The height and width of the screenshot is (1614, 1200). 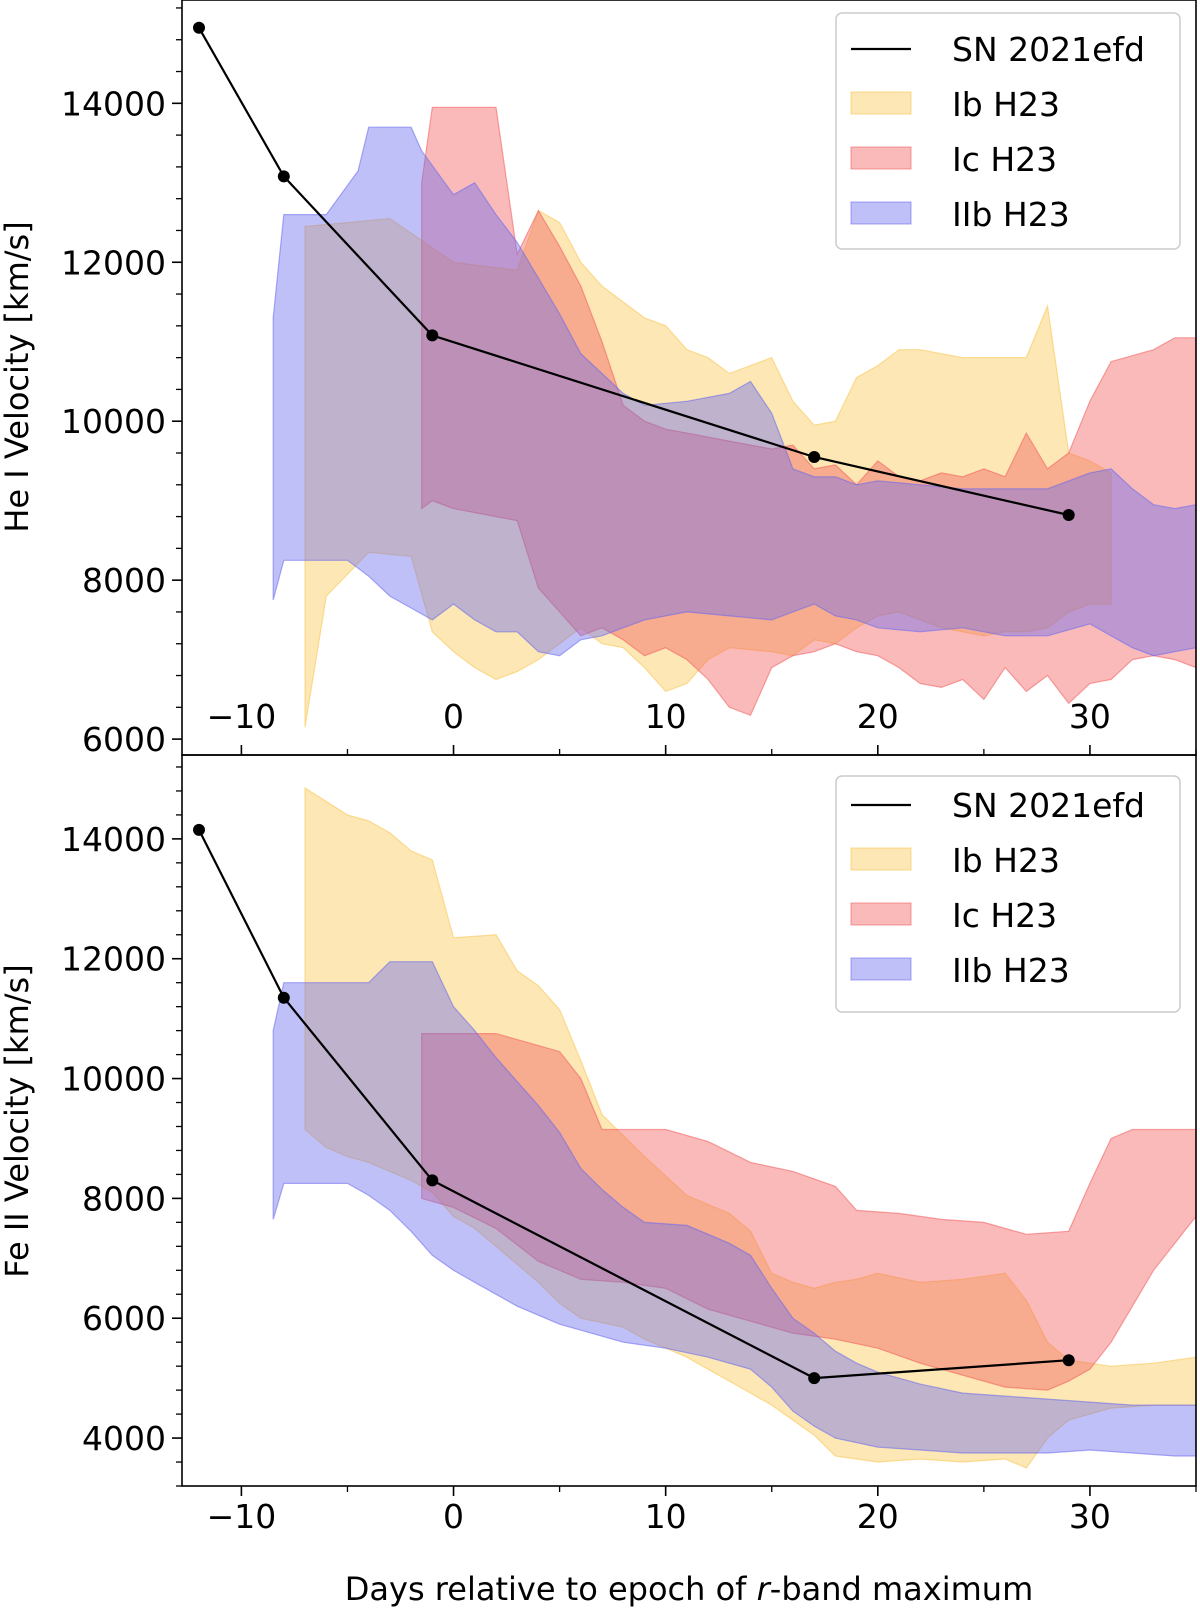 I want to click on bottom-y-axis-label: Fe II Velocity [km/s], so click(x=18, y=1120).